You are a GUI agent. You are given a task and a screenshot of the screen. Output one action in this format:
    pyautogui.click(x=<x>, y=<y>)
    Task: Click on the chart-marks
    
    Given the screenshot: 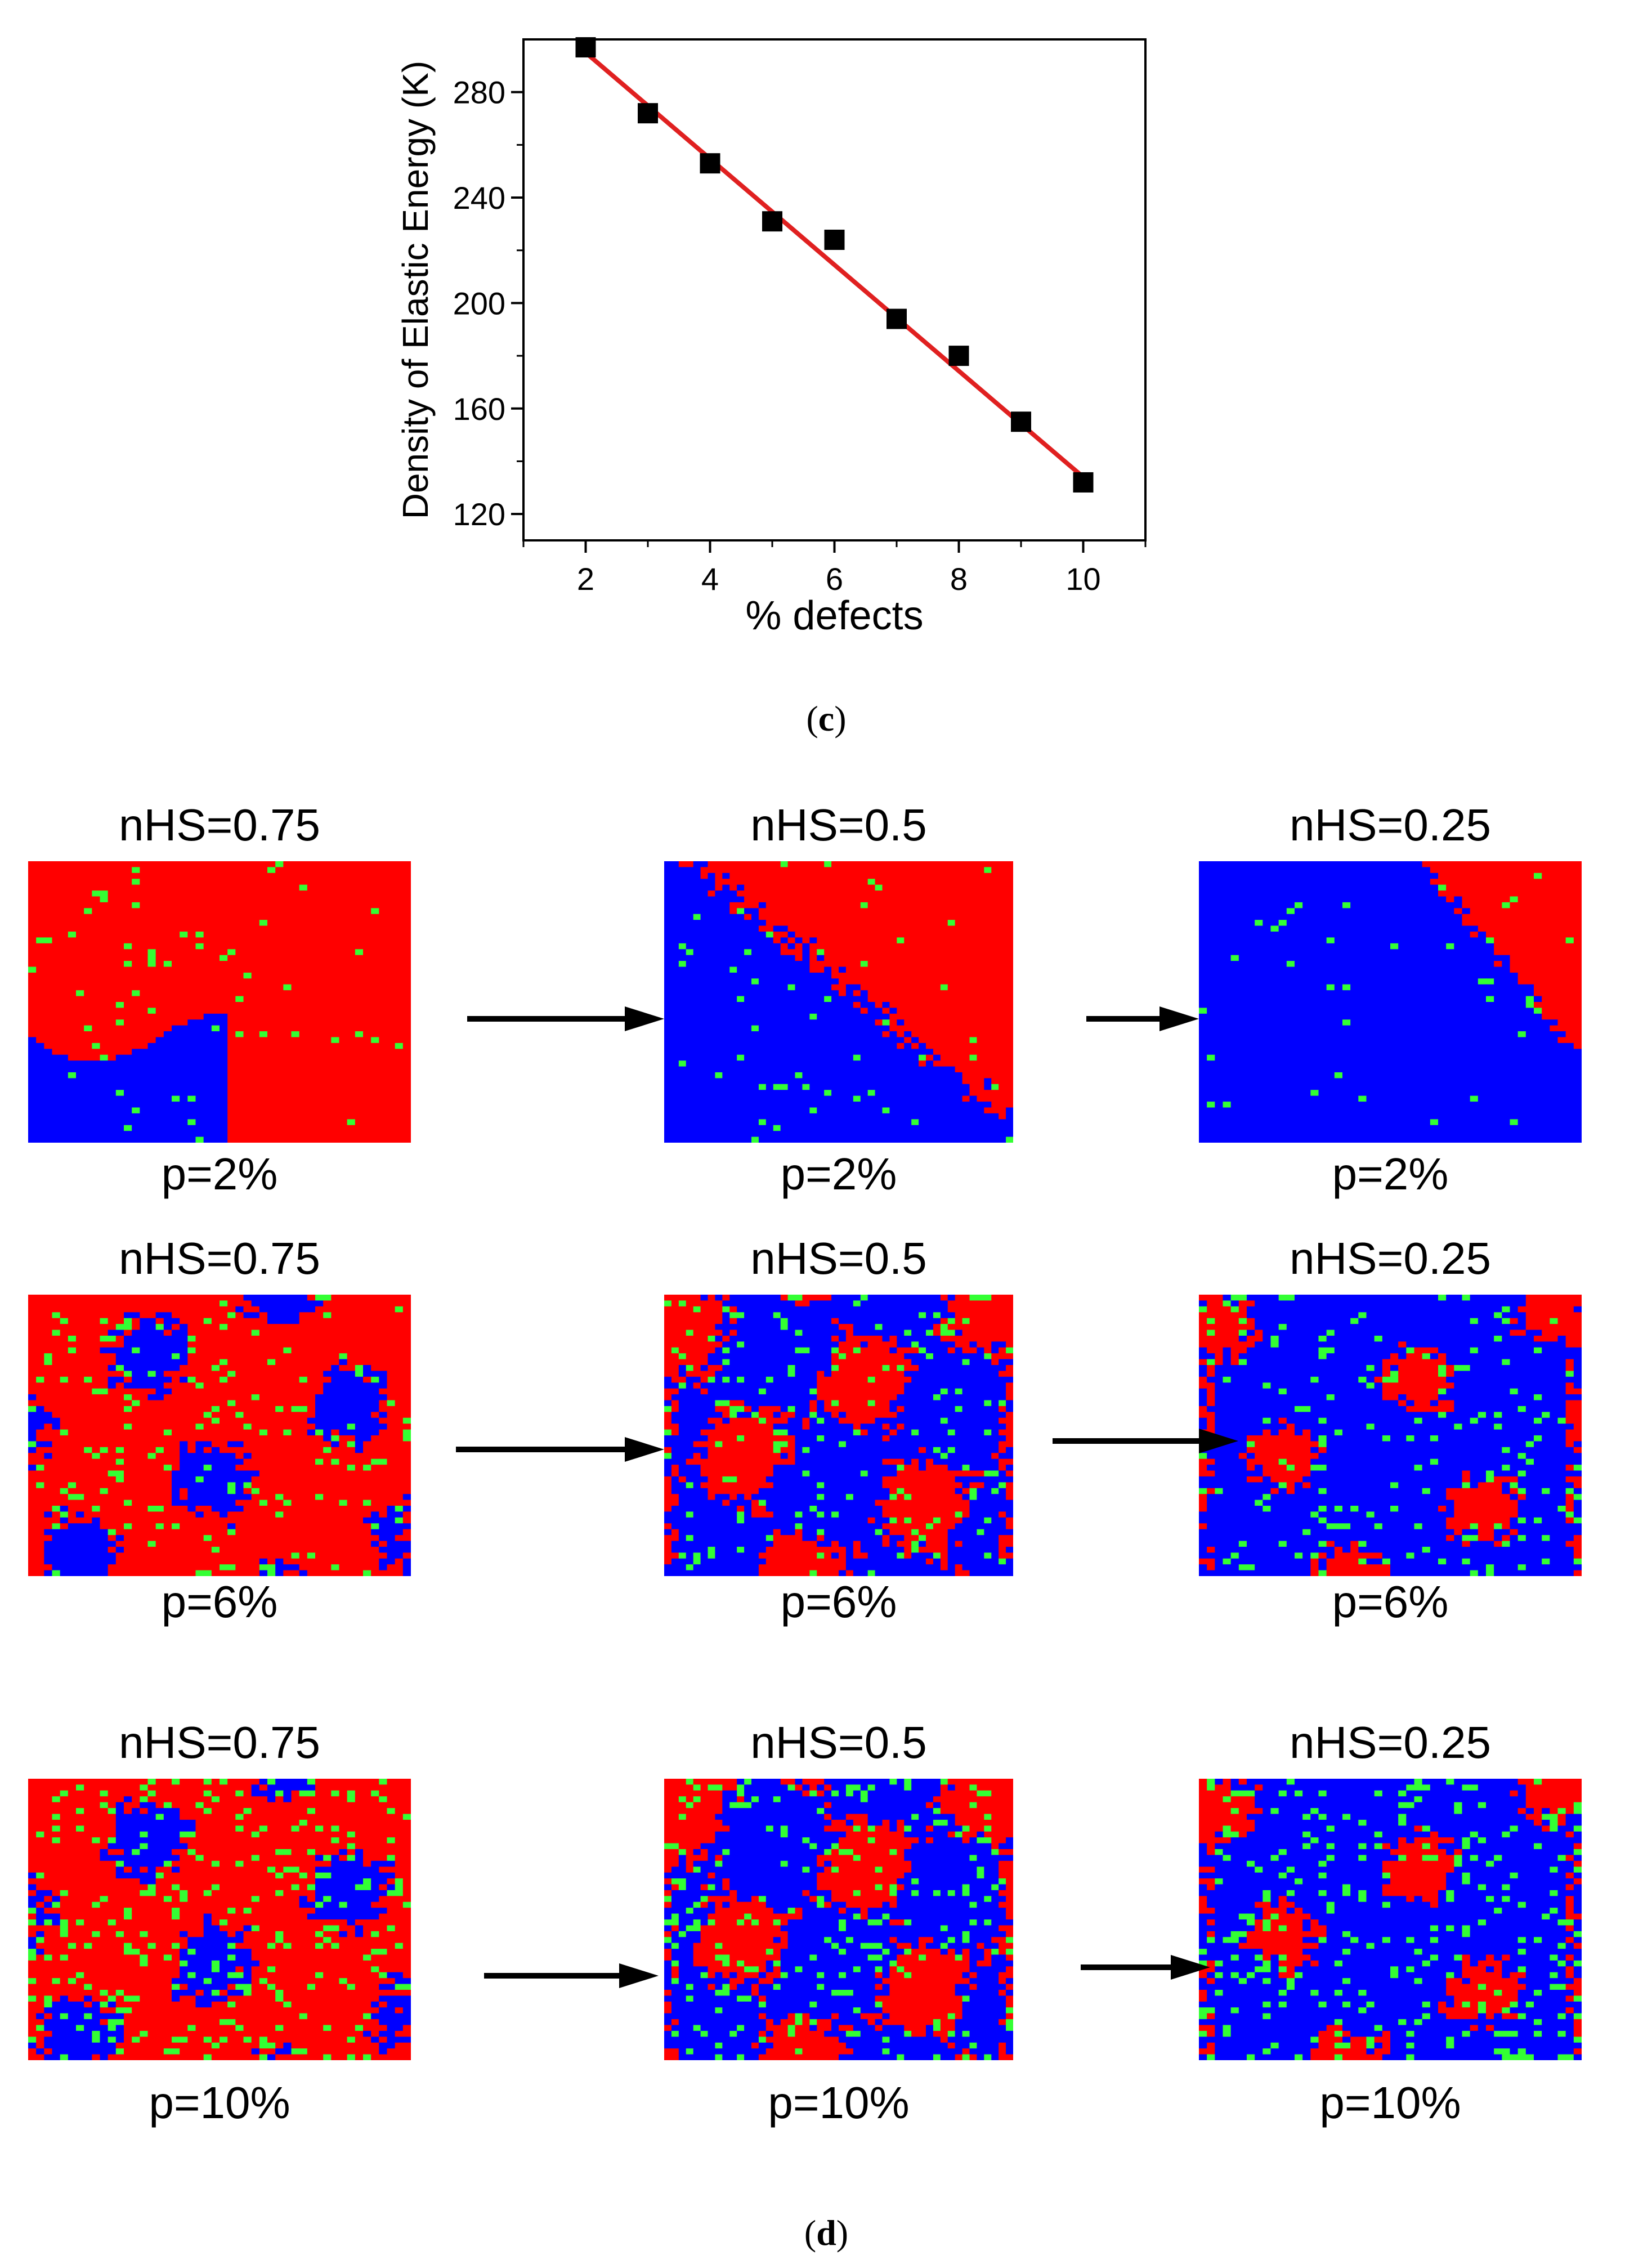 What is the action you would take?
    pyautogui.click(x=834, y=265)
    